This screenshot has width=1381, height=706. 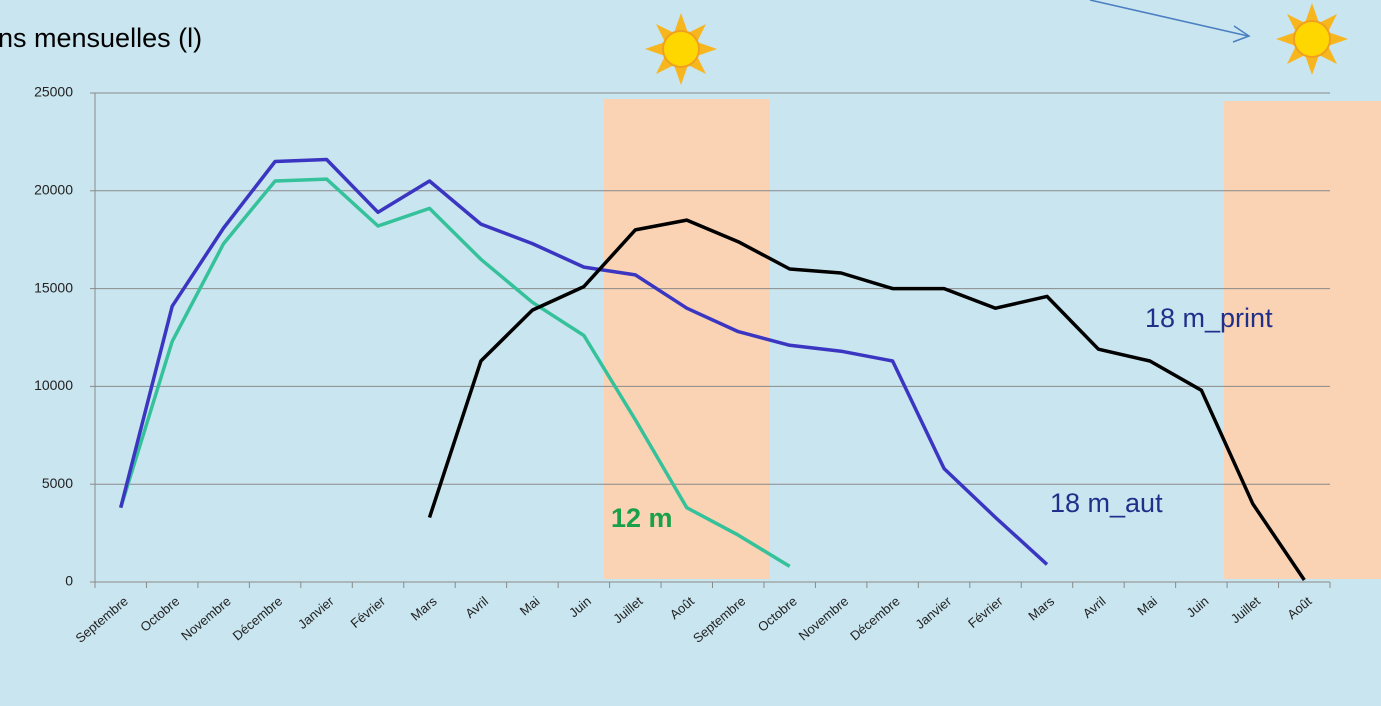 What do you see at coordinates (53, 385) in the screenshot?
I see `y-tick-label: 10000` at bounding box center [53, 385].